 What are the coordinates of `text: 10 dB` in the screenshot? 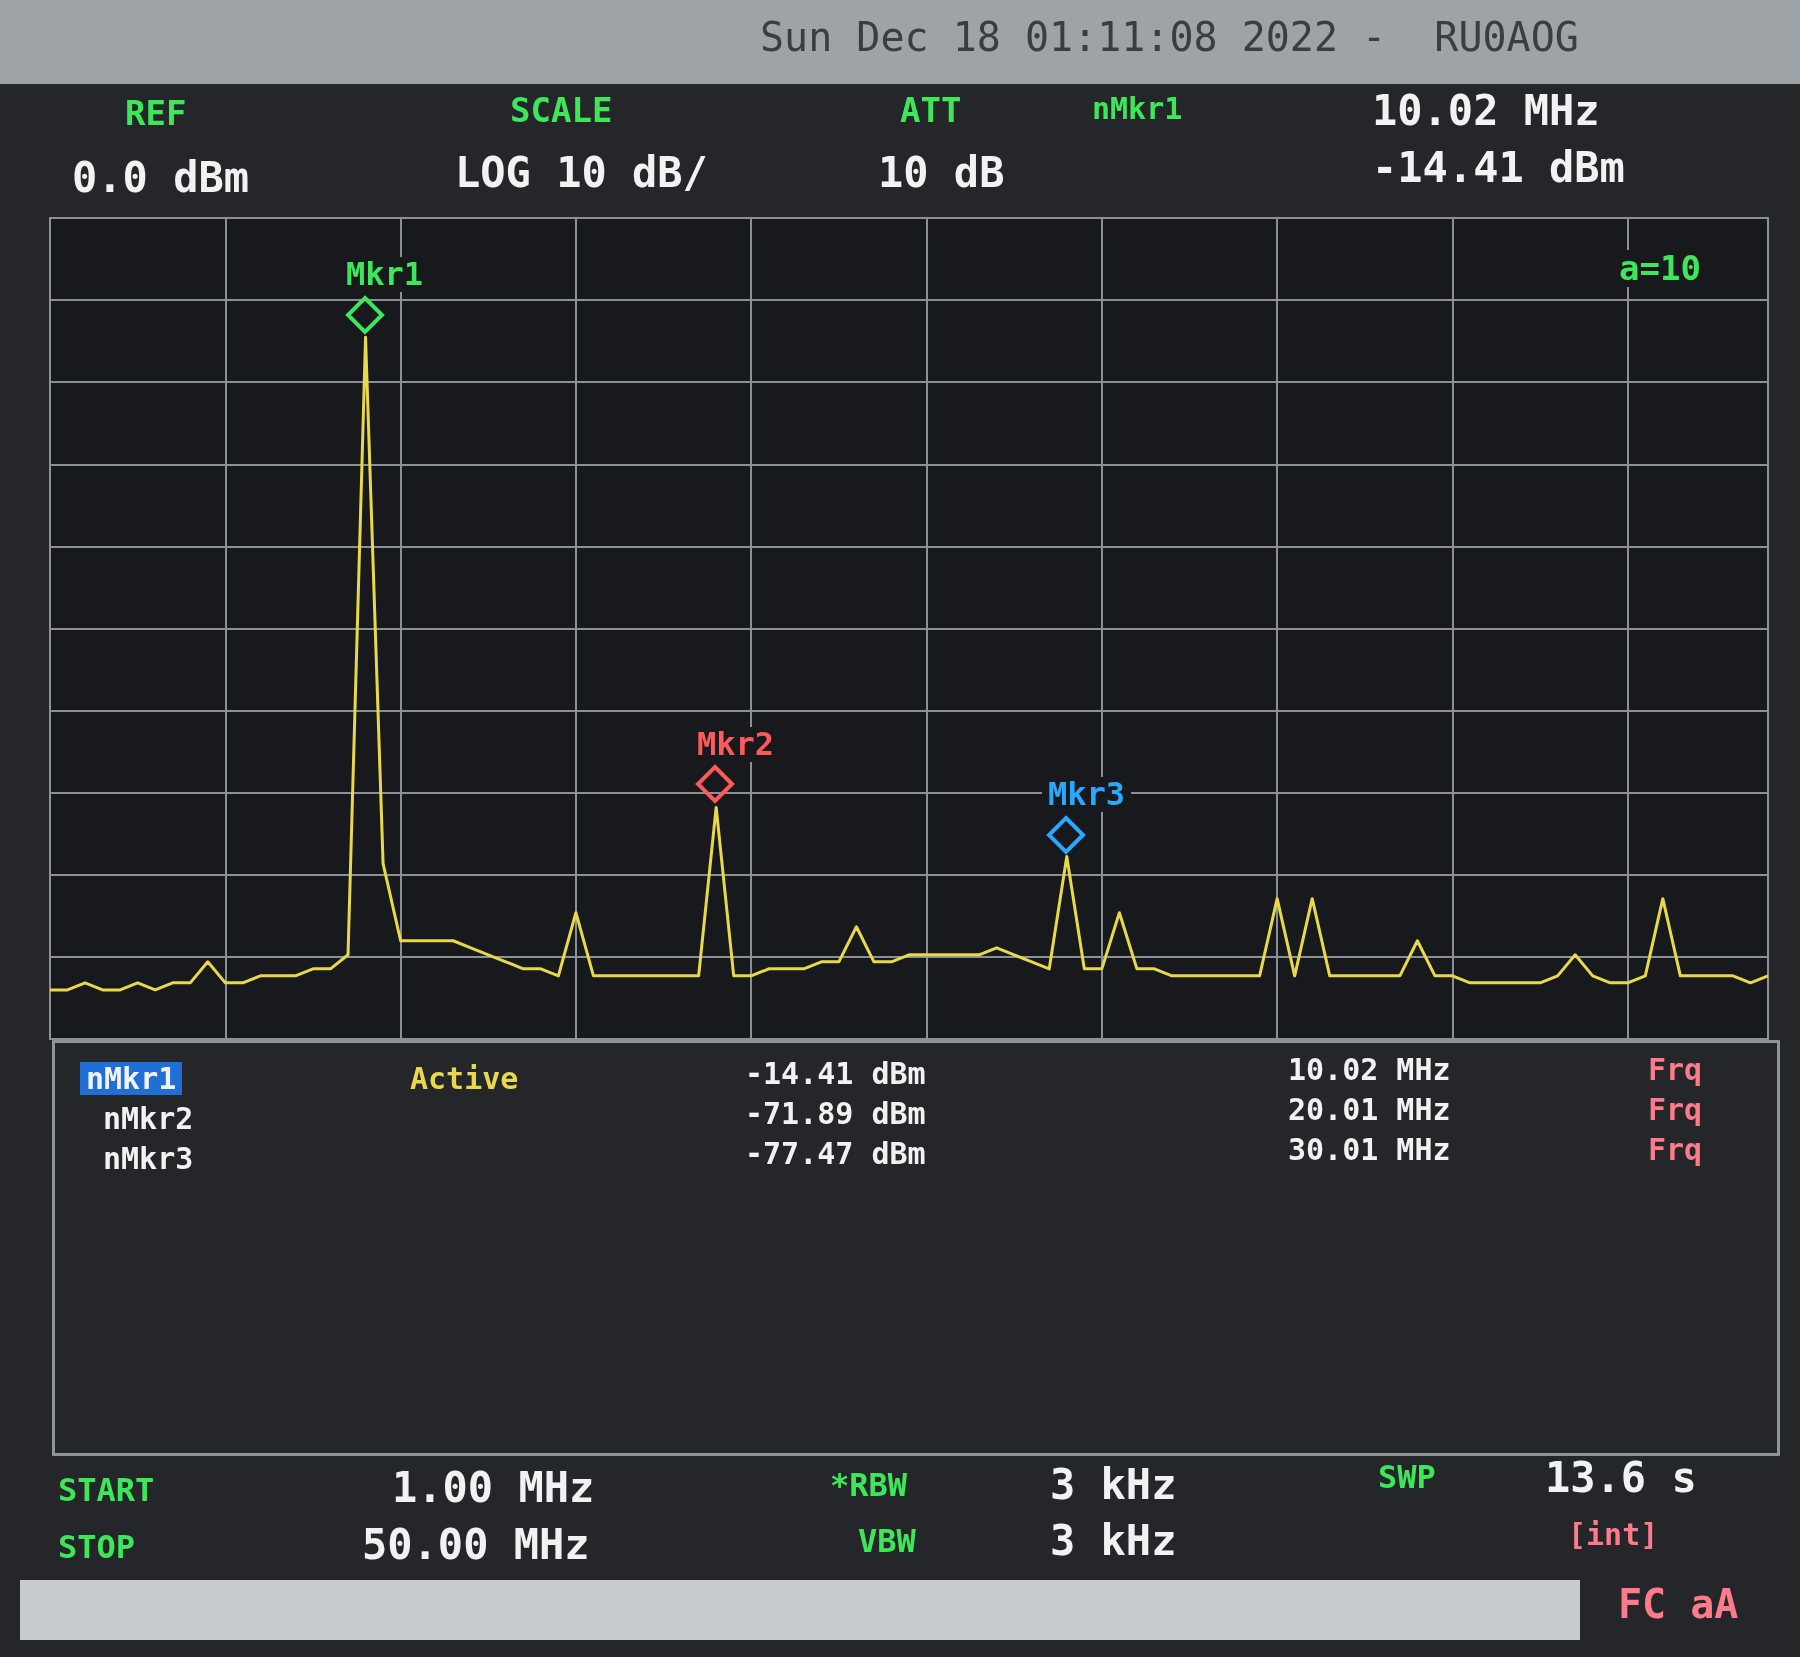 It's located at (941, 172).